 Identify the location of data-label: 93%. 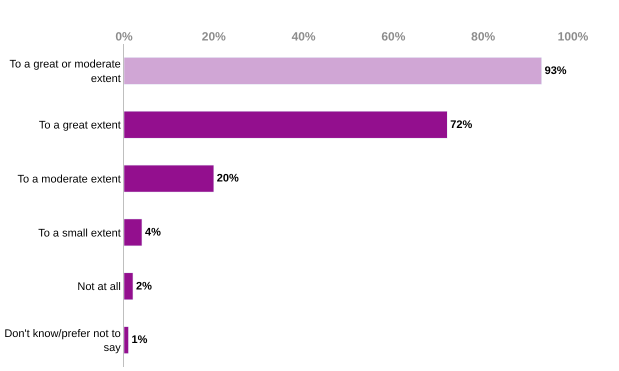
(555, 70).